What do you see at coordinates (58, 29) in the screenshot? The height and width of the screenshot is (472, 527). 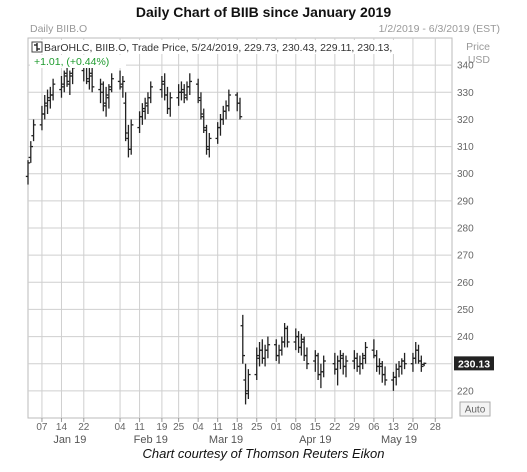 I see `panel-label: Daily BIIB.O` at bounding box center [58, 29].